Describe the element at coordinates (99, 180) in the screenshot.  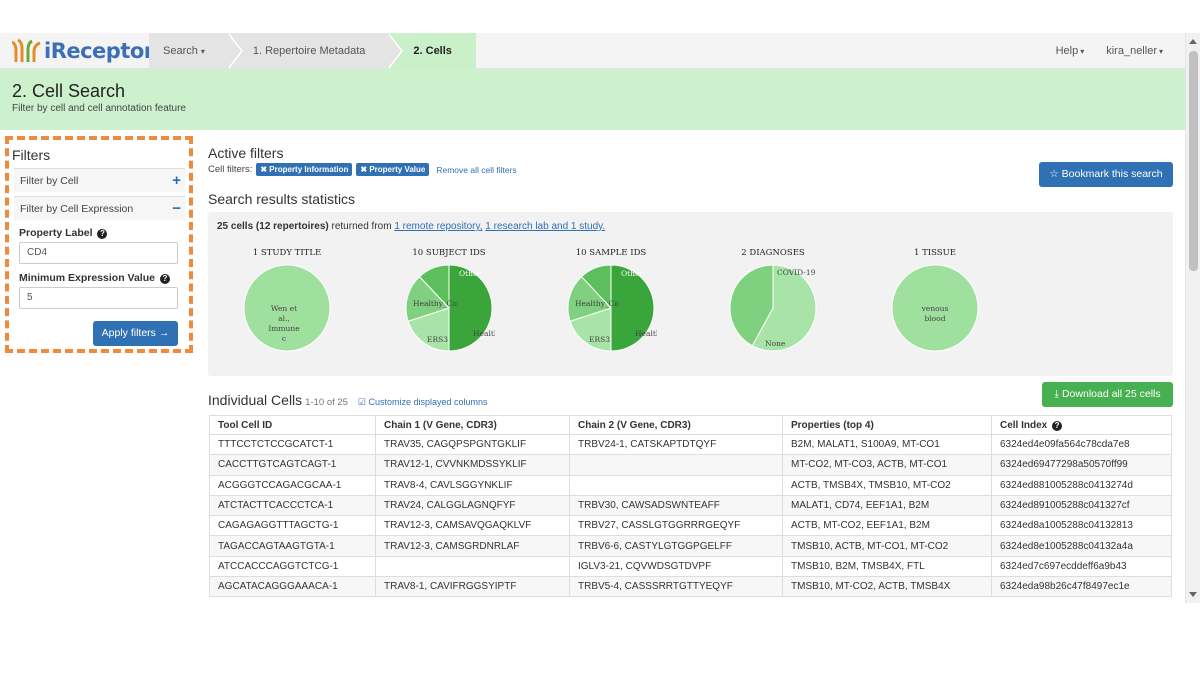
I see `filter-by-cell-toggle: Filter by Cell +` at that location.